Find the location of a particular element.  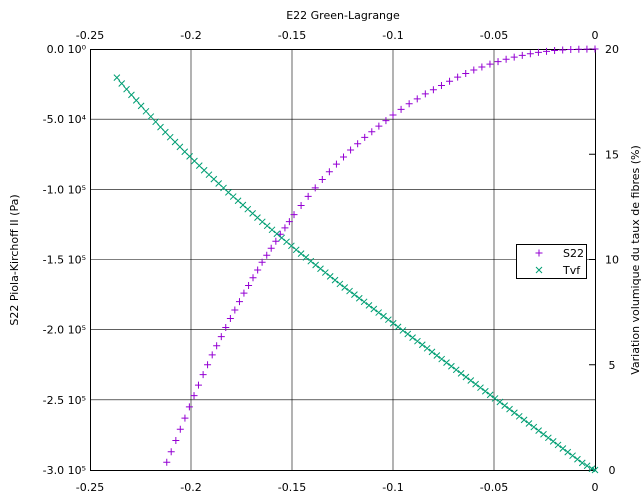

legend-box is located at coordinates (551, 261).